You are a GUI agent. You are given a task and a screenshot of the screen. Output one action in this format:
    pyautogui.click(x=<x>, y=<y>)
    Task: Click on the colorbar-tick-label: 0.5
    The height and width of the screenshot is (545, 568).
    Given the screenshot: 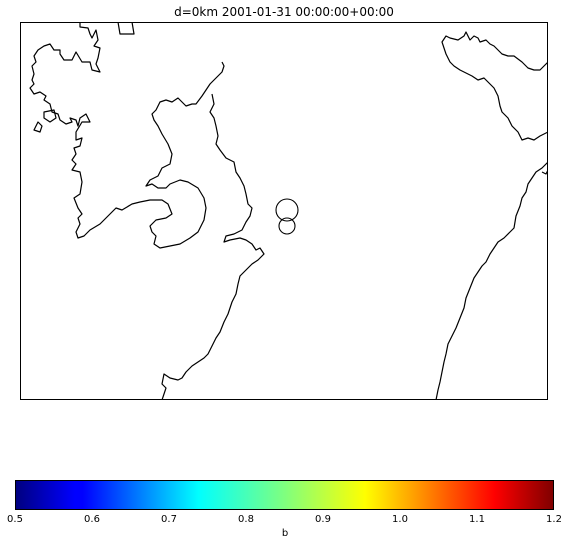 What is the action you would take?
    pyautogui.click(x=15, y=519)
    